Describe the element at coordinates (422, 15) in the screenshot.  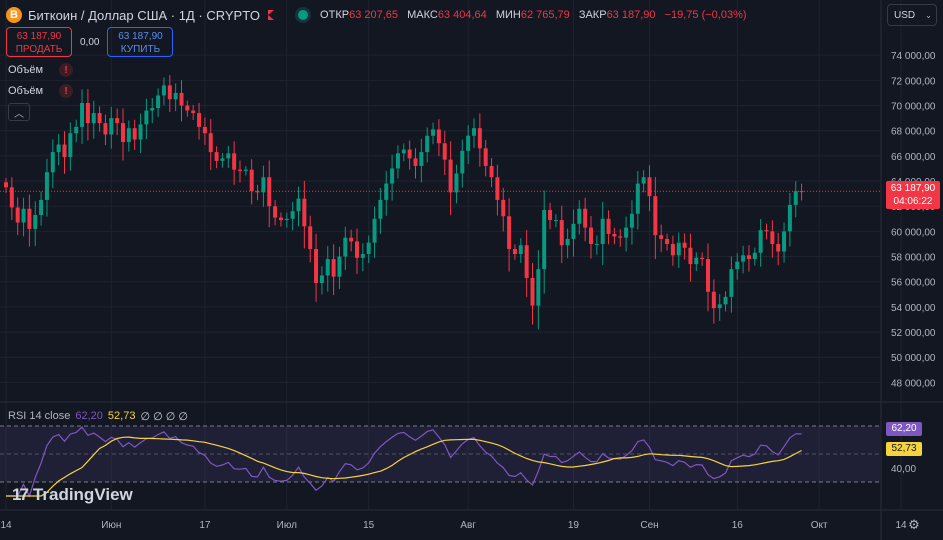
I see `high-label: МАКС` at that location.